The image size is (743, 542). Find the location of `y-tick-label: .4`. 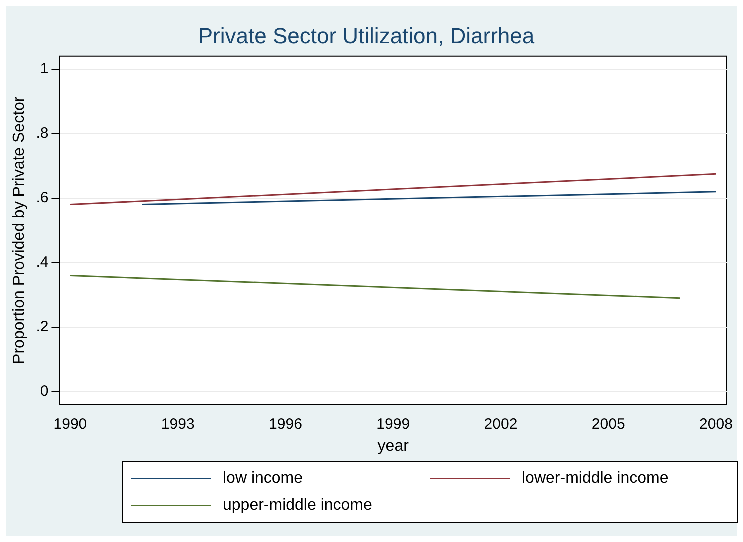

y-tick-label: .4 is located at coordinates (42, 262).